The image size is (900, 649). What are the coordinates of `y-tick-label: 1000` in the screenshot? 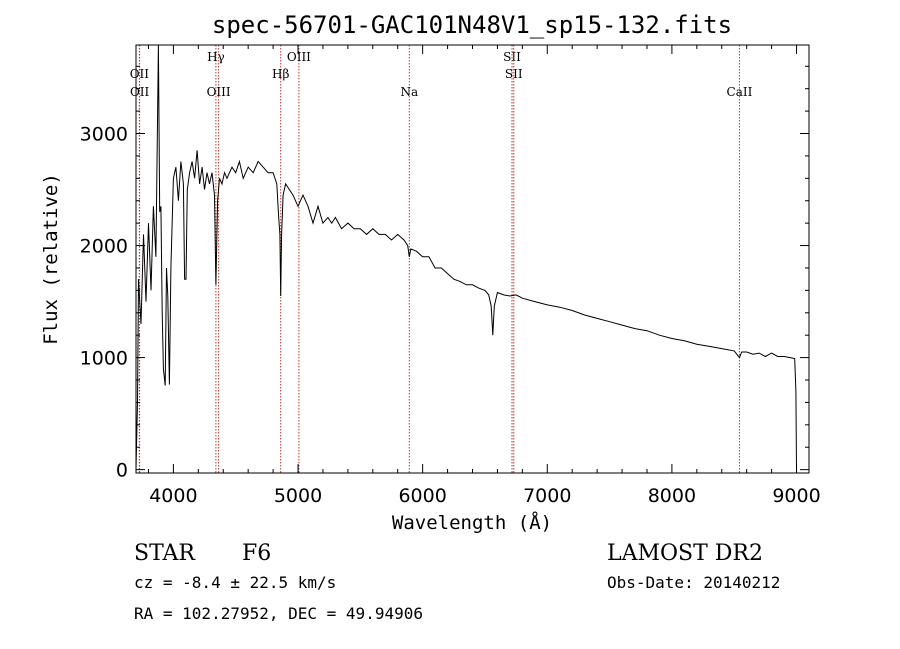 It's located at (104, 359).